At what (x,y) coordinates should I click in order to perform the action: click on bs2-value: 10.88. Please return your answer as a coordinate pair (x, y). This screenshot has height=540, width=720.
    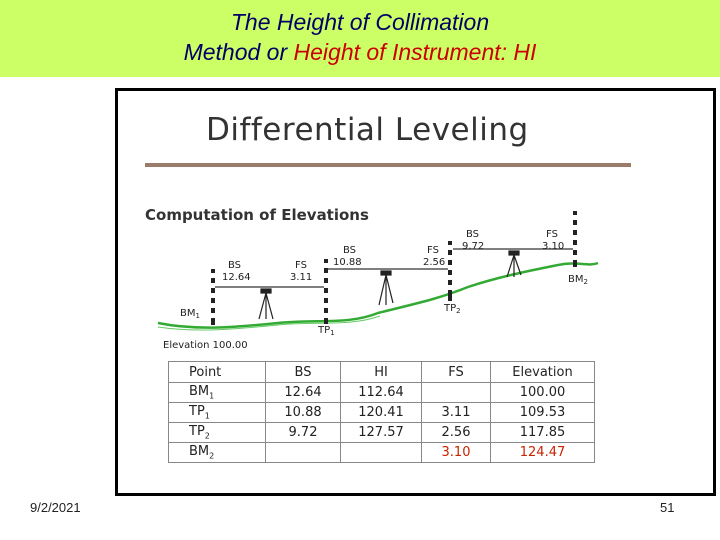
    Looking at the image, I should click on (347, 262).